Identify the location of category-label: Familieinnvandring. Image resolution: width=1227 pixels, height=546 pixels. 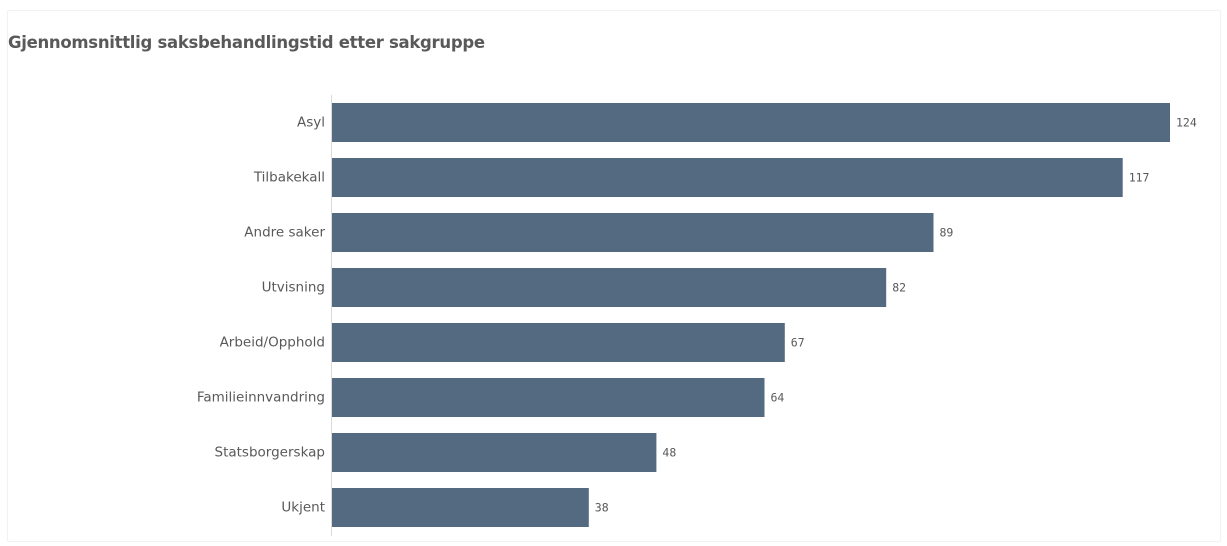
(261, 398).